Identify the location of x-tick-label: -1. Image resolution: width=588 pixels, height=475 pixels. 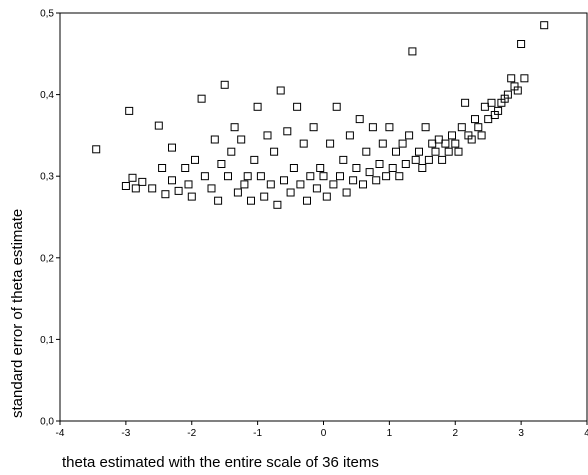
(257, 433).